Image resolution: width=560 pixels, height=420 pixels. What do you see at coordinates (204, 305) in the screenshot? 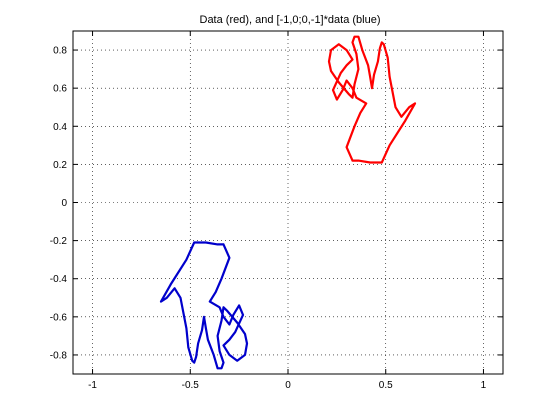
I see `blue-hand-series-line` at bounding box center [204, 305].